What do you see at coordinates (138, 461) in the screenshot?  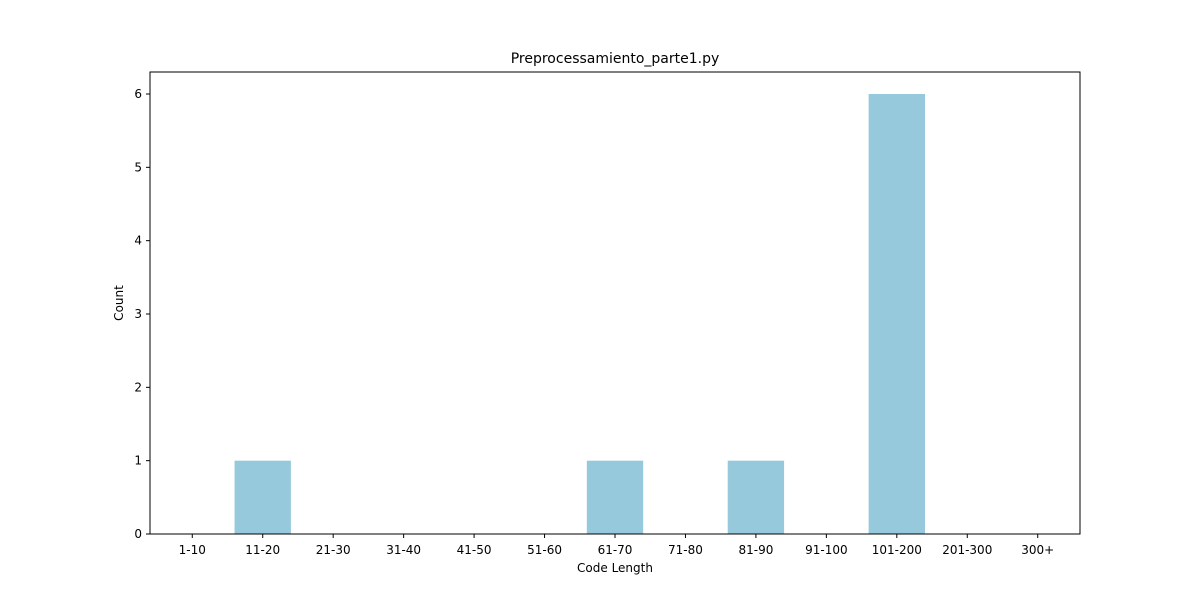 I see `y-tick-label: 1` at bounding box center [138, 461].